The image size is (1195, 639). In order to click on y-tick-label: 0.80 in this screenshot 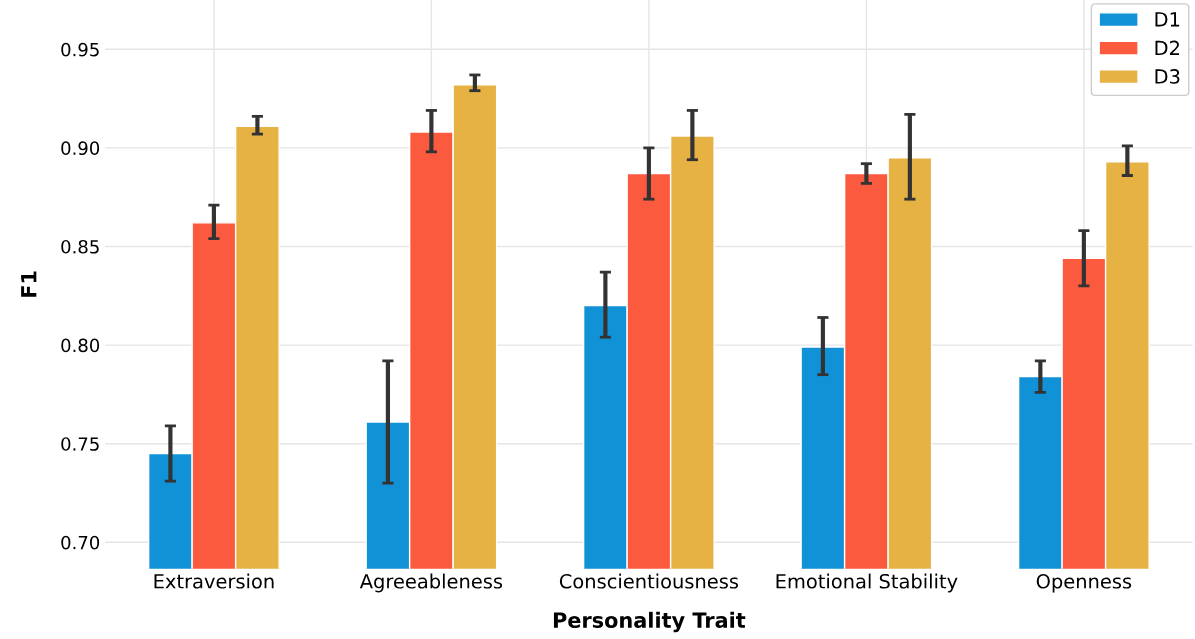, I will do `click(80, 345)`.